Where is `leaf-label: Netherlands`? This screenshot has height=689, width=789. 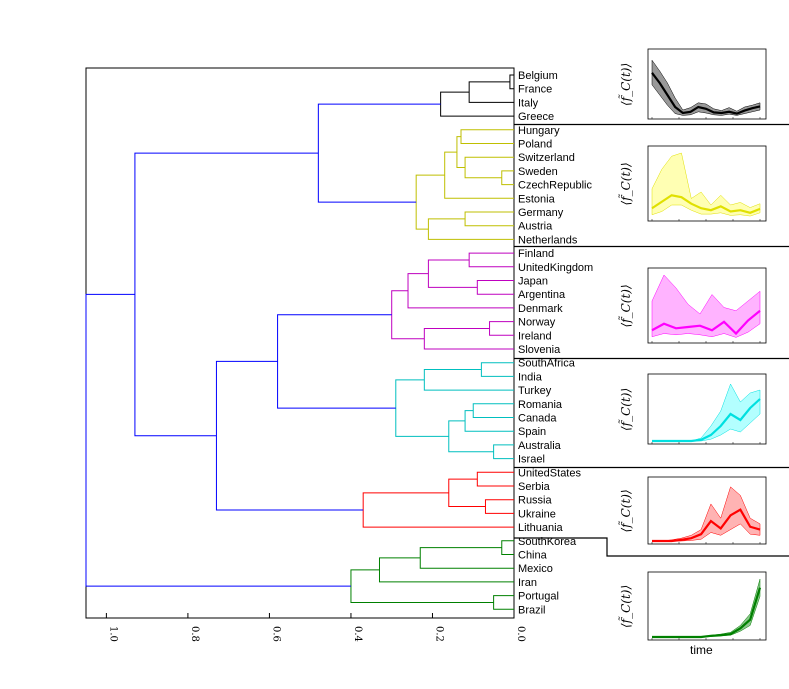 leaf-label: Netherlands is located at coordinates (548, 240).